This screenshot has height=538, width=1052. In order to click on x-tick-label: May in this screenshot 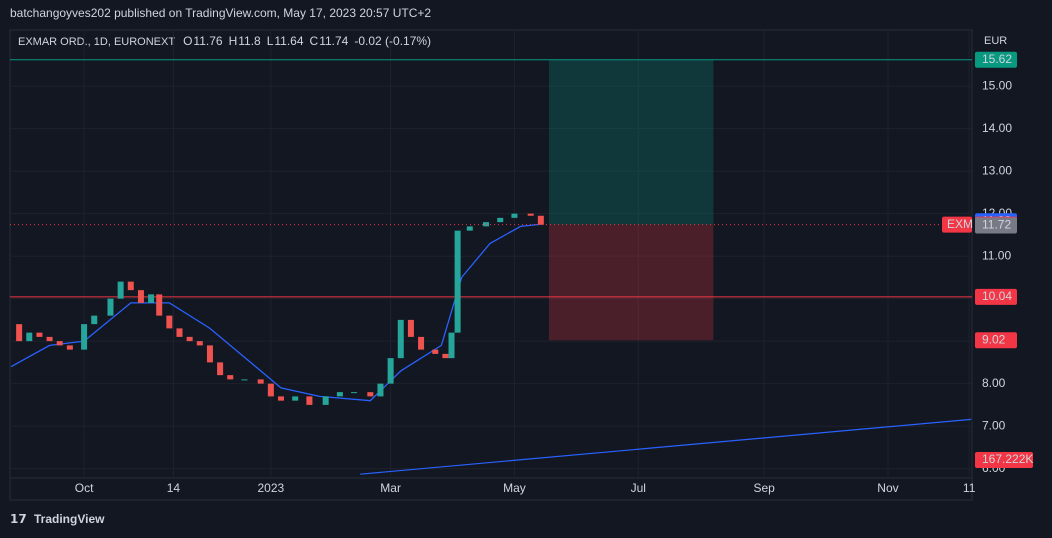, I will do `click(514, 488)`.